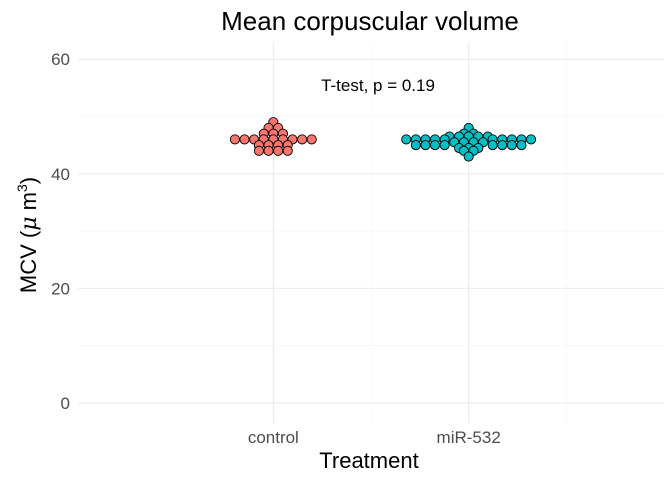  What do you see at coordinates (469, 437) in the screenshot?
I see `x-tick-label: miR-532` at bounding box center [469, 437].